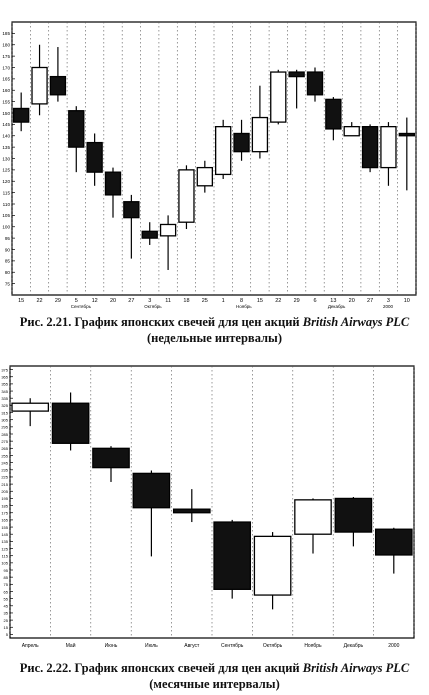 This screenshot has width=429, height=695. What do you see at coordinates (333, 301) in the screenshot?
I see `x-tick-label: 13` at bounding box center [333, 301].